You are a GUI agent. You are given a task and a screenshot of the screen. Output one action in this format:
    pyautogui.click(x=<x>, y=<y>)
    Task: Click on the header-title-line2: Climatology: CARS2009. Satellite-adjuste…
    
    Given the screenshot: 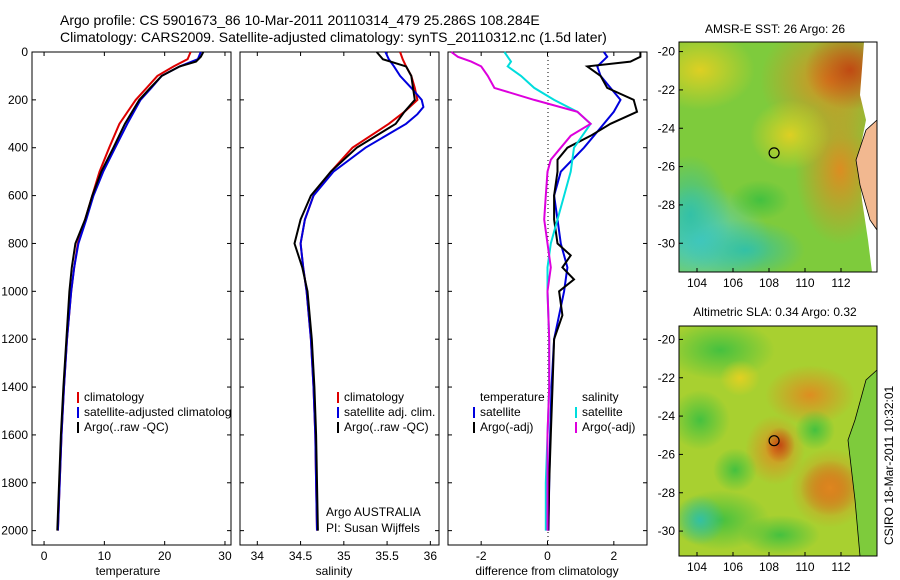 What is the action you would take?
    pyautogui.click(x=333, y=37)
    